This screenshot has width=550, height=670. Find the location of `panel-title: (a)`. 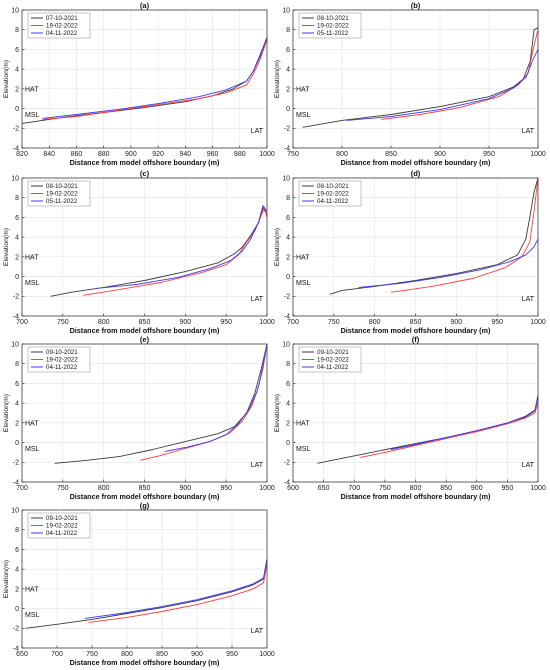

panel-title: (a) is located at coordinates (145, 5).